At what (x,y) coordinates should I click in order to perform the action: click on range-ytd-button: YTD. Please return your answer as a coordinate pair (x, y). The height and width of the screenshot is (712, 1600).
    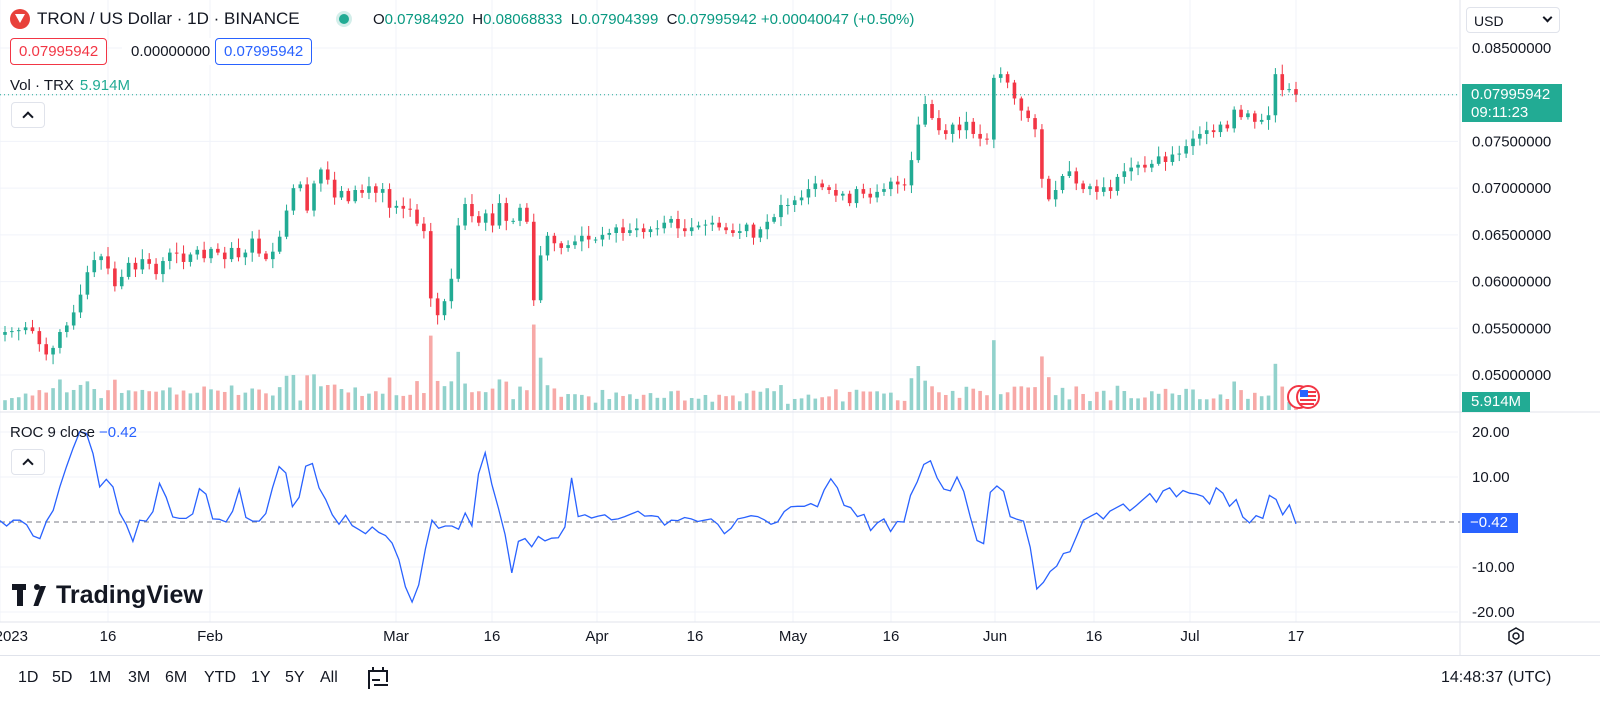
    Looking at the image, I should click on (220, 677).